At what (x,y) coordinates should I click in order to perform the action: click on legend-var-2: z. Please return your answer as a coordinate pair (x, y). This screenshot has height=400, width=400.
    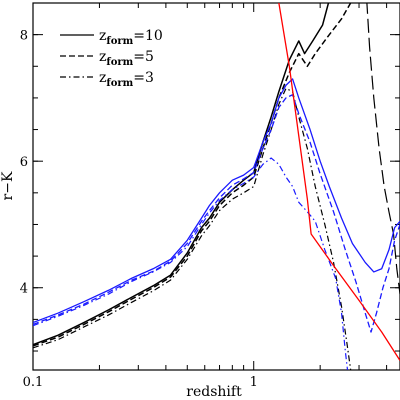
    Looking at the image, I should click on (102, 57).